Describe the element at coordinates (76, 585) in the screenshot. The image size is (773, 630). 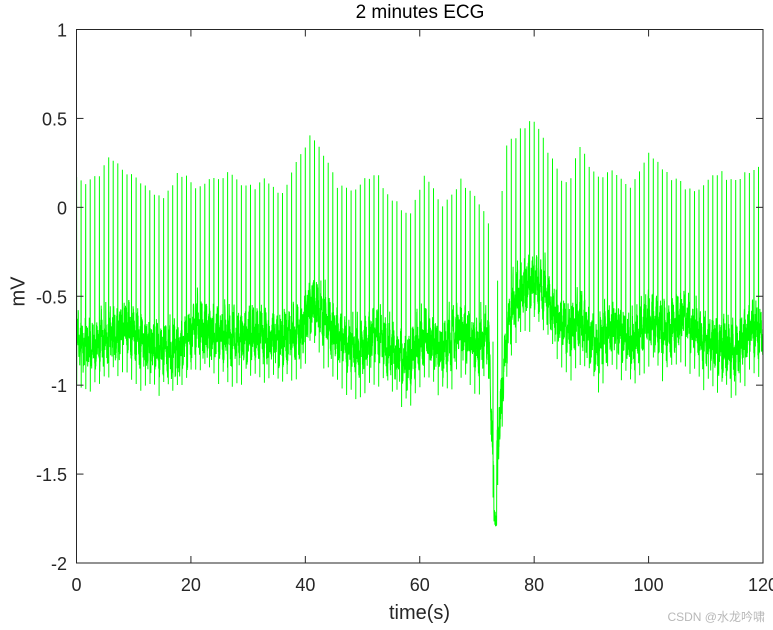
I see `x-tick-label: 0` at that location.